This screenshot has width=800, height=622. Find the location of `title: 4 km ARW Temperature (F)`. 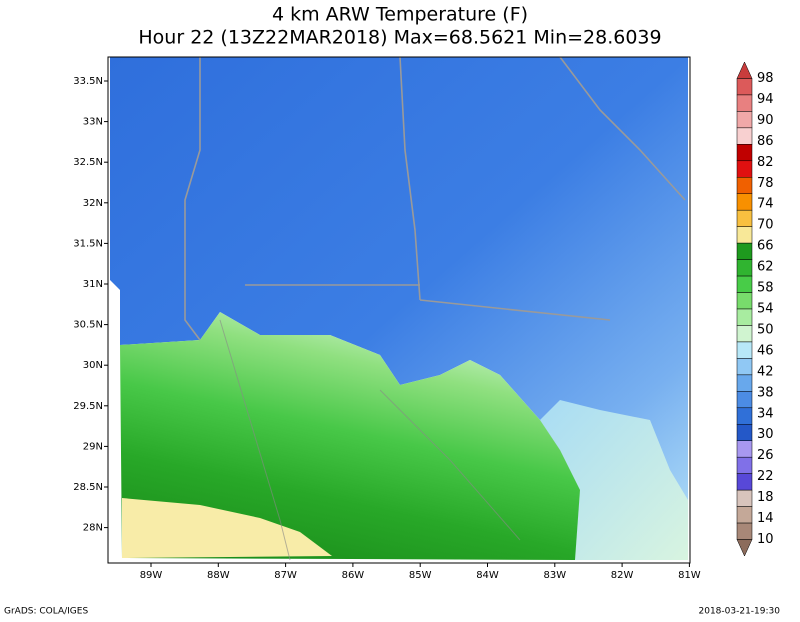

title: 4 km ARW Temperature (F) is located at coordinates (400, 15).